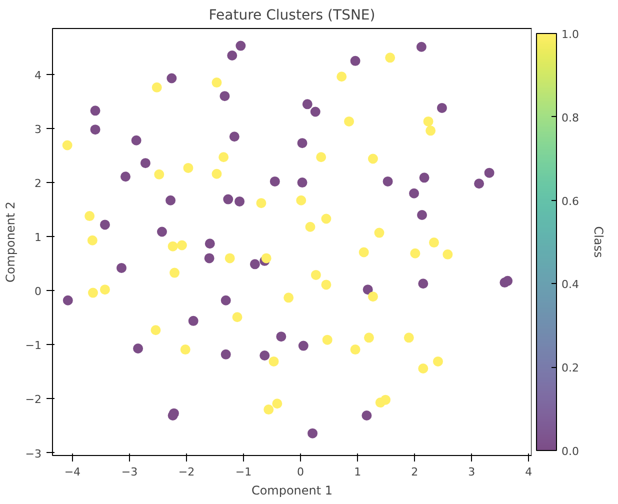 The height and width of the screenshot is (504, 618). Describe the element at coordinates (72, 472) in the screenshot. I see `x-tick-label: −4` at that location.